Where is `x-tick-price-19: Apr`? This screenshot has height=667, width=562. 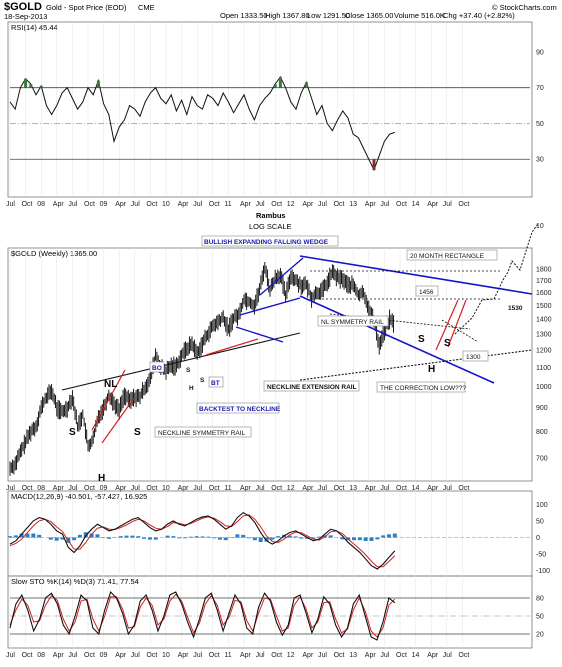 x-tick-price-19: Apr is located at coordinates (308, 488).